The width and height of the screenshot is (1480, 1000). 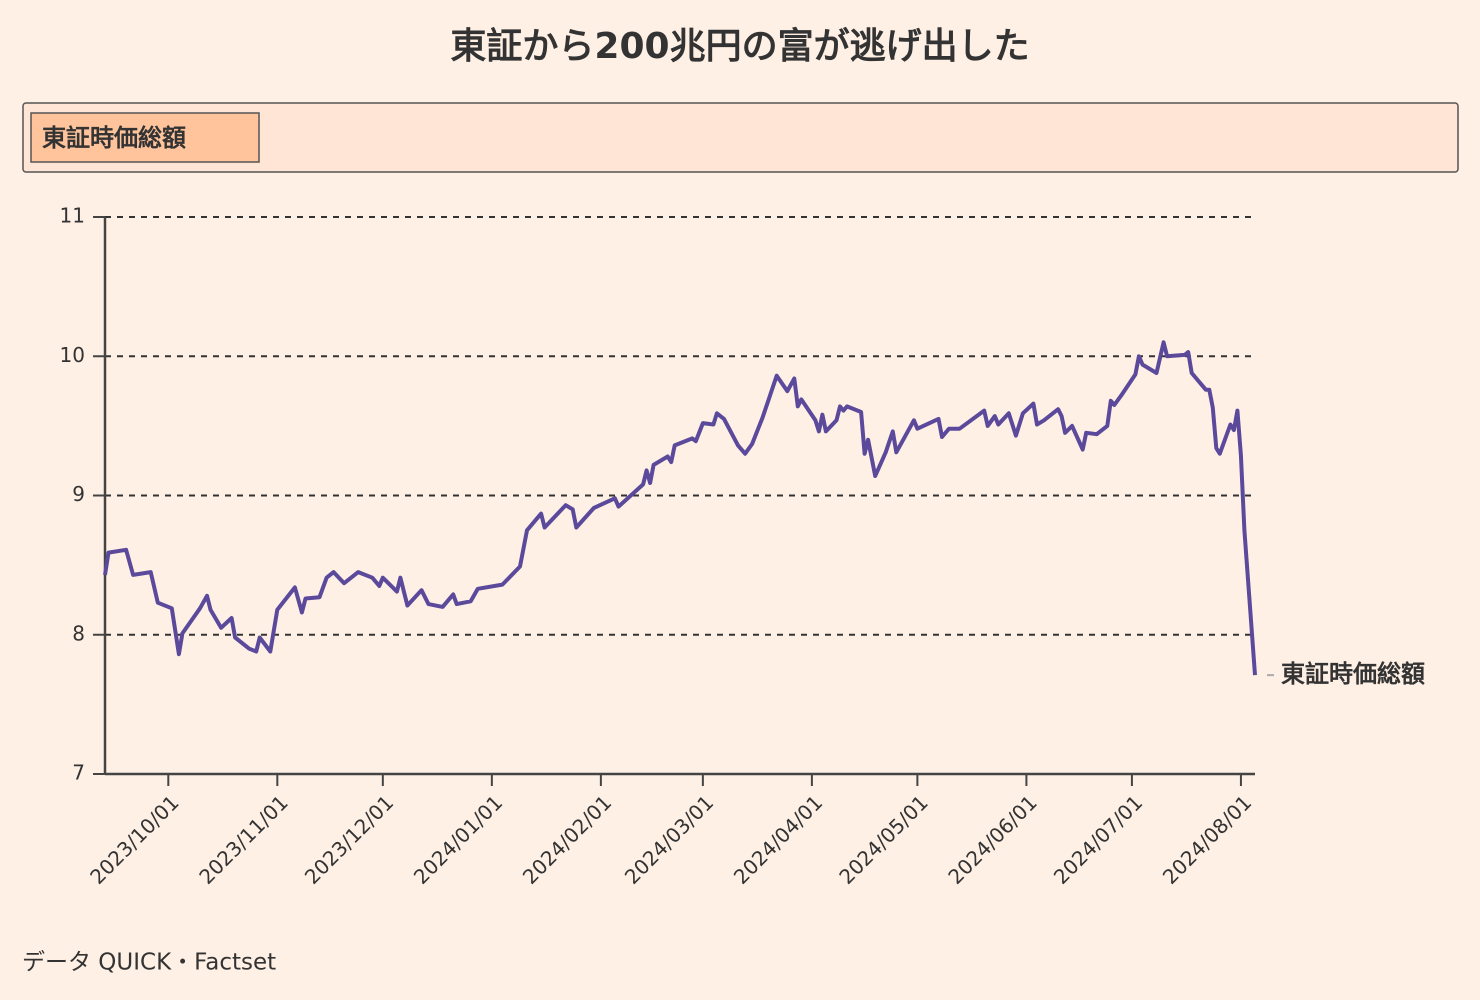 What do you see at coordinates (567, 839) in the screenshot?
I see `x-tick-label: 2024/02/01` at bounding box center [567, 839].